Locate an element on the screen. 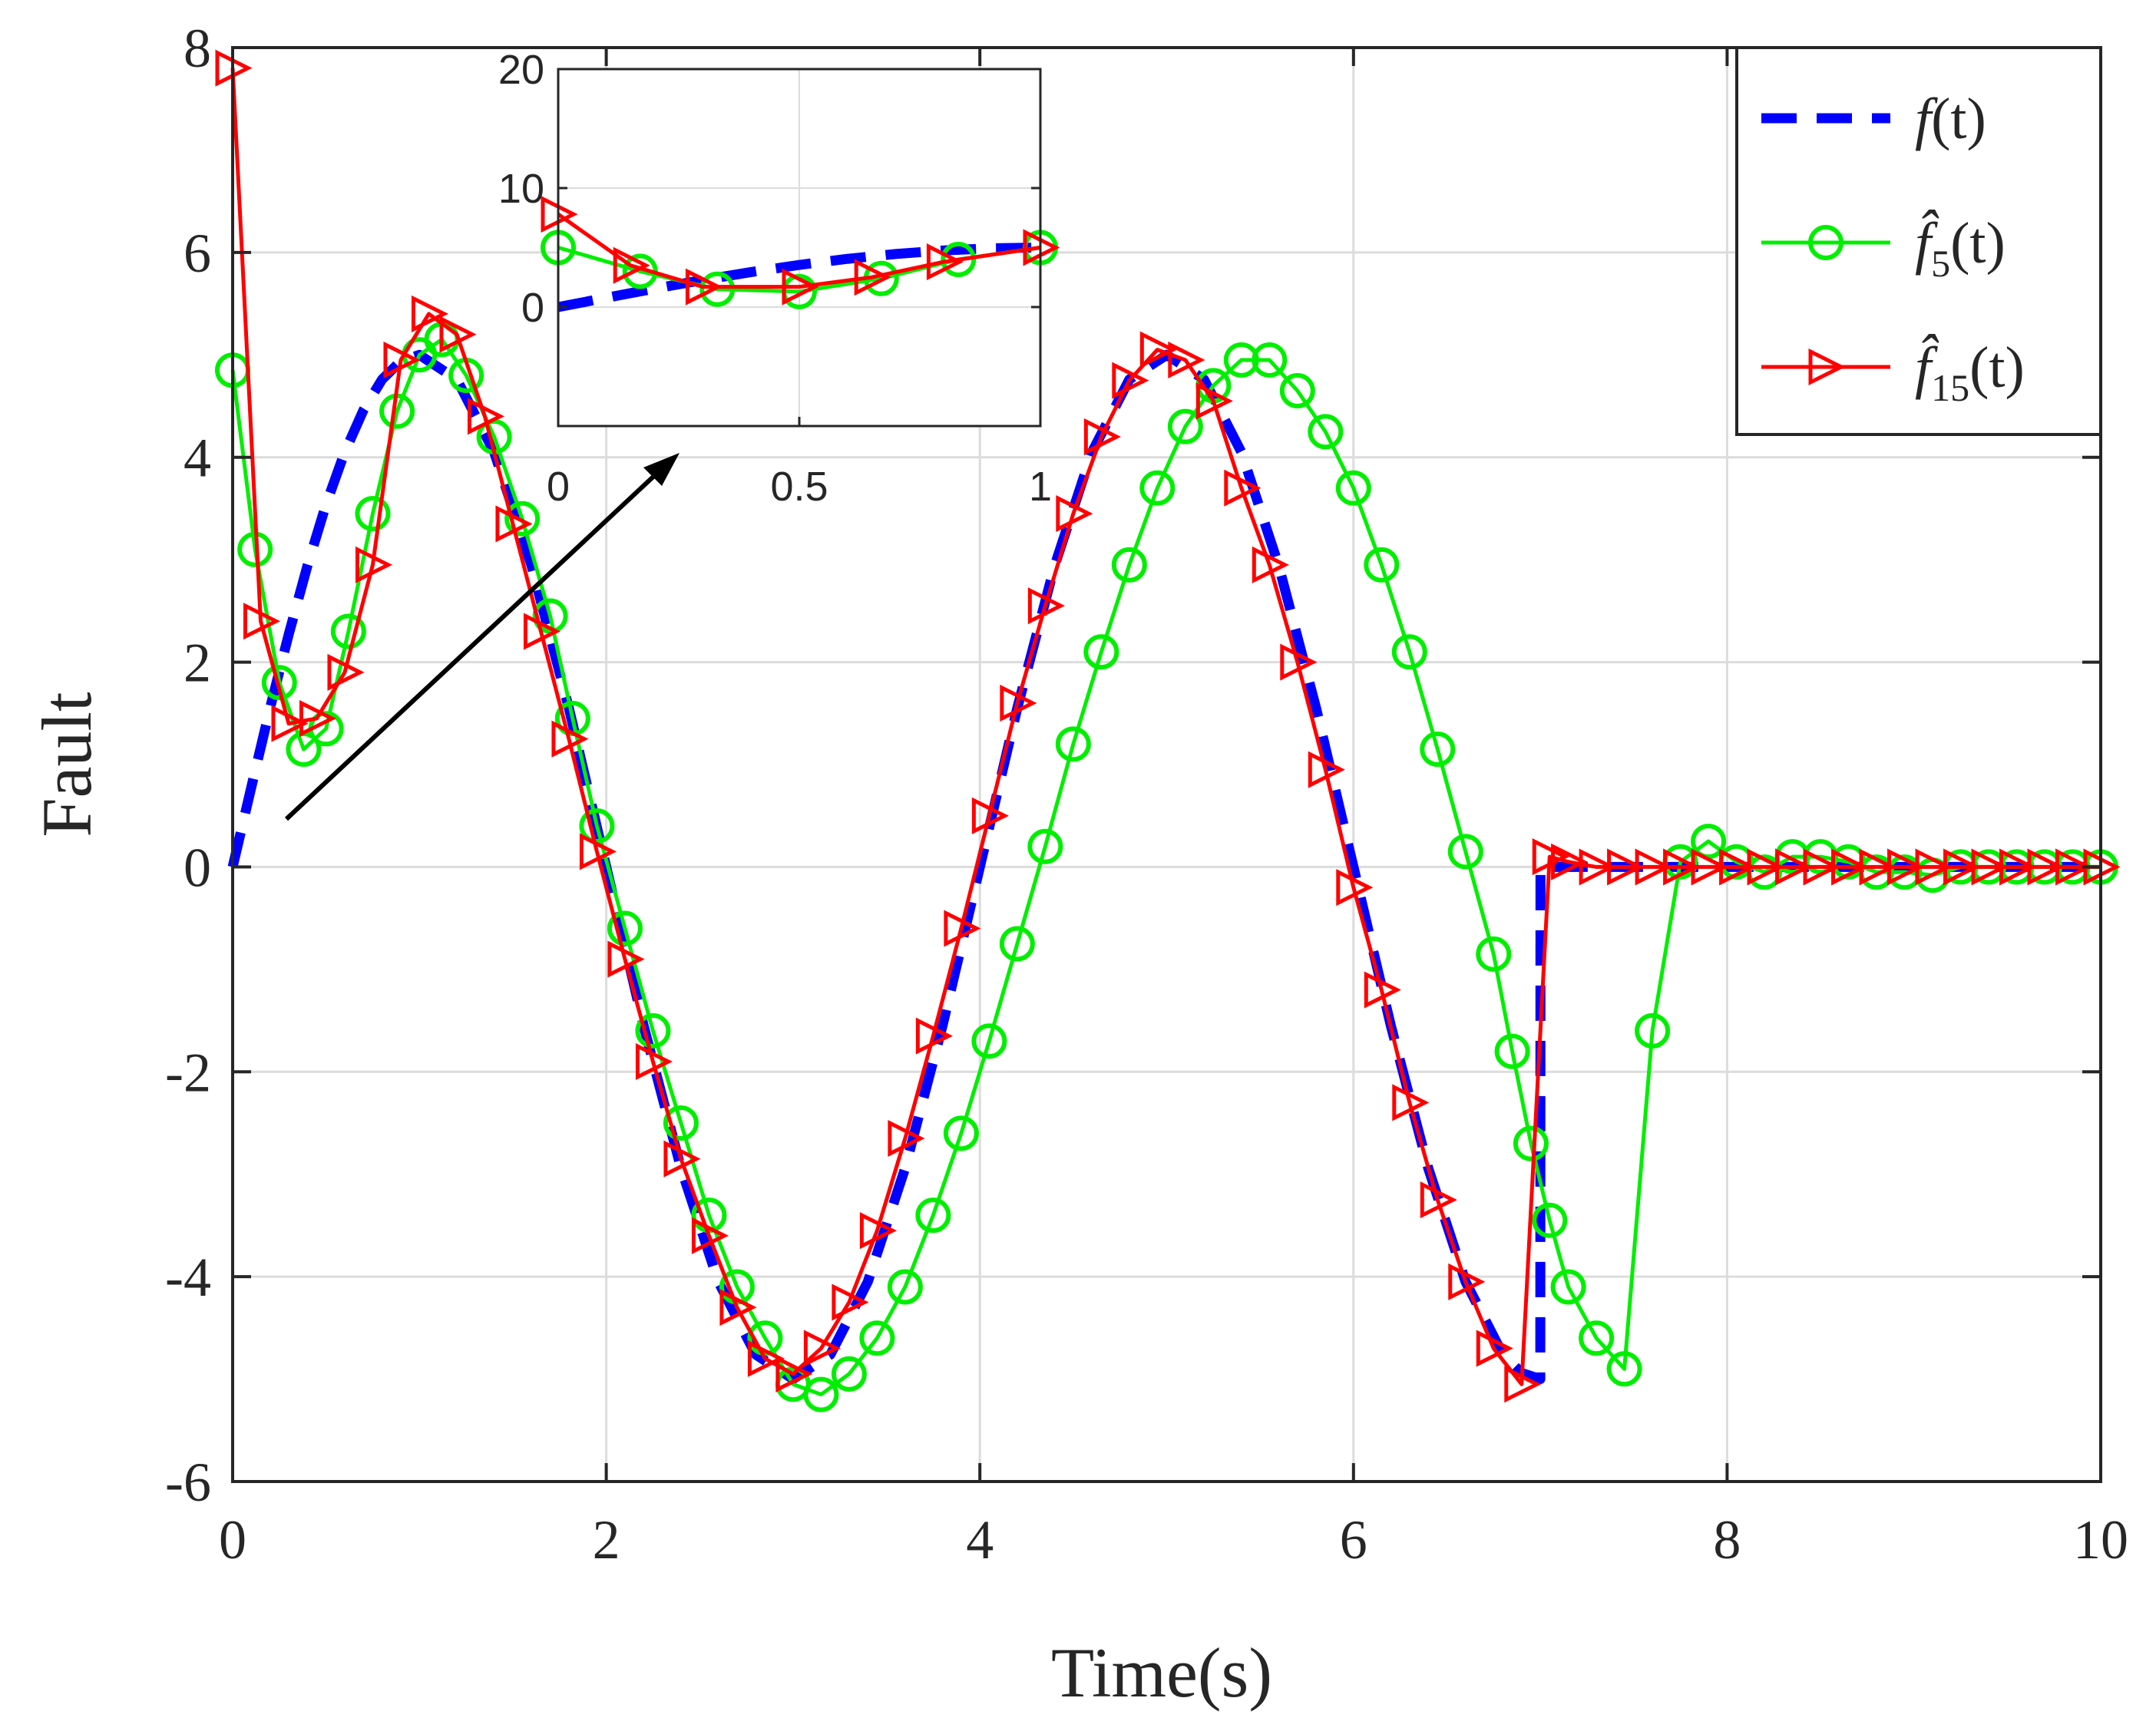 This screenshot has width=2156, height=1731. x-tick-label: 10 is located at coordinates (2100, 1540).